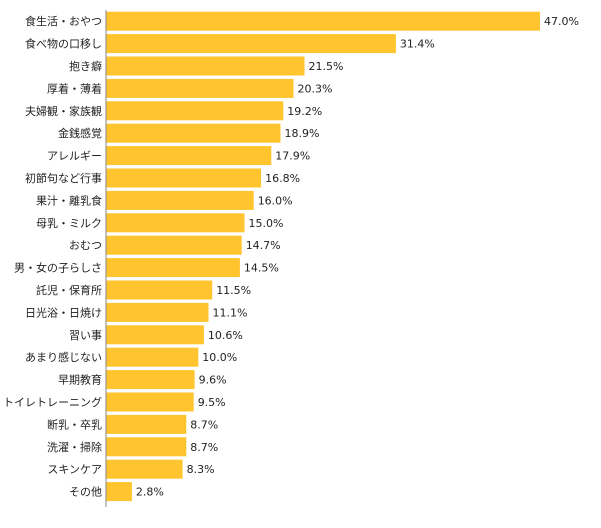 This screenshot has width=601, height=528. Describe the element at coordinates (261, 268) in the screenshot. I see `value-label: 14.5%` at that location.